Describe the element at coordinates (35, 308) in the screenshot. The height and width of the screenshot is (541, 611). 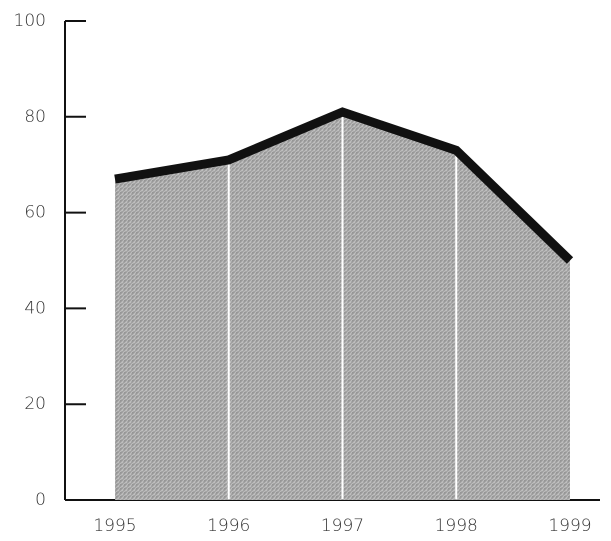
I see `y-tick-label: 40` at that location.